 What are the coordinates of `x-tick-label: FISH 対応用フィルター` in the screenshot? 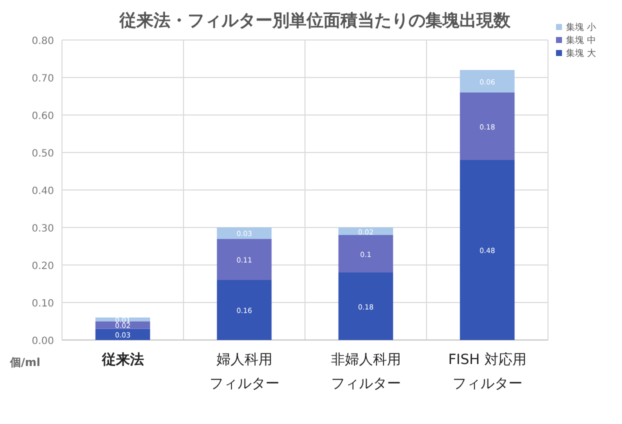 It's located at (487, 372).